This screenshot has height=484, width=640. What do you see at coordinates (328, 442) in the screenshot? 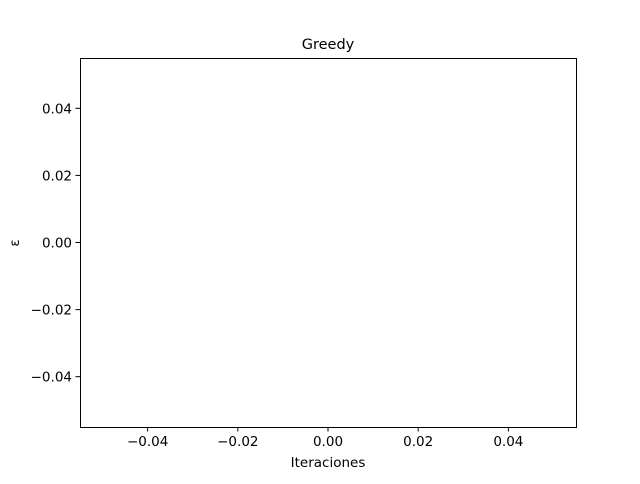
I see `x-tick-label: 0.00` at bounding box center [328, 442].